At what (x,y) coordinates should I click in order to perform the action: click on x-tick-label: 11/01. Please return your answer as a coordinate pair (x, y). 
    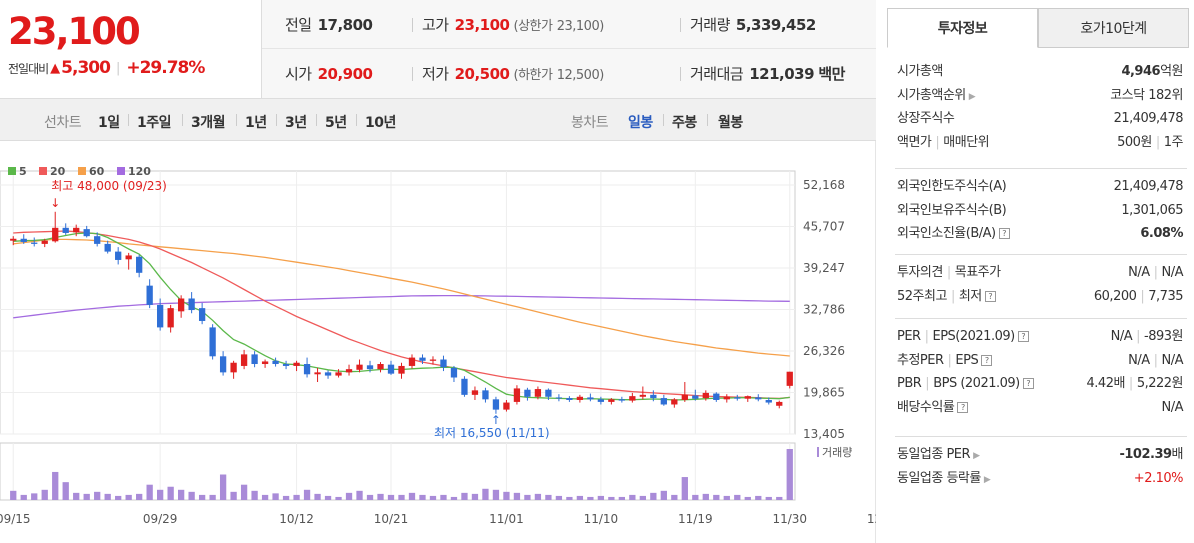
    Looking at the image, I should click on (506, 519).